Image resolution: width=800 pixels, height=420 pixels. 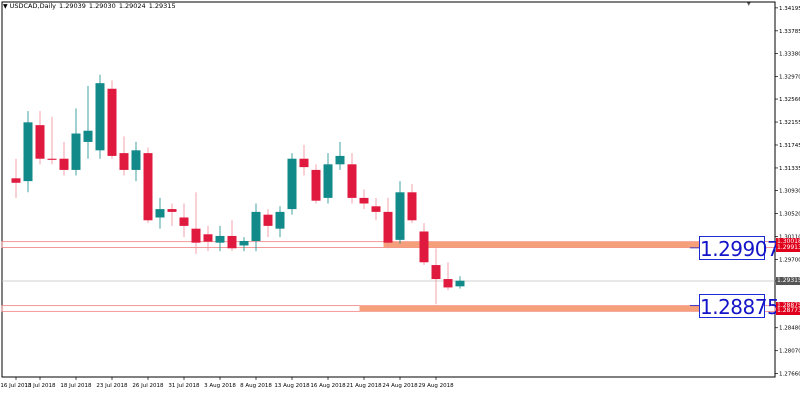 What do you see at coordinates (33, 6) in the screenshot?
I see `symbol-label: USDCAD,Daily` at bounding box center [33, 6].